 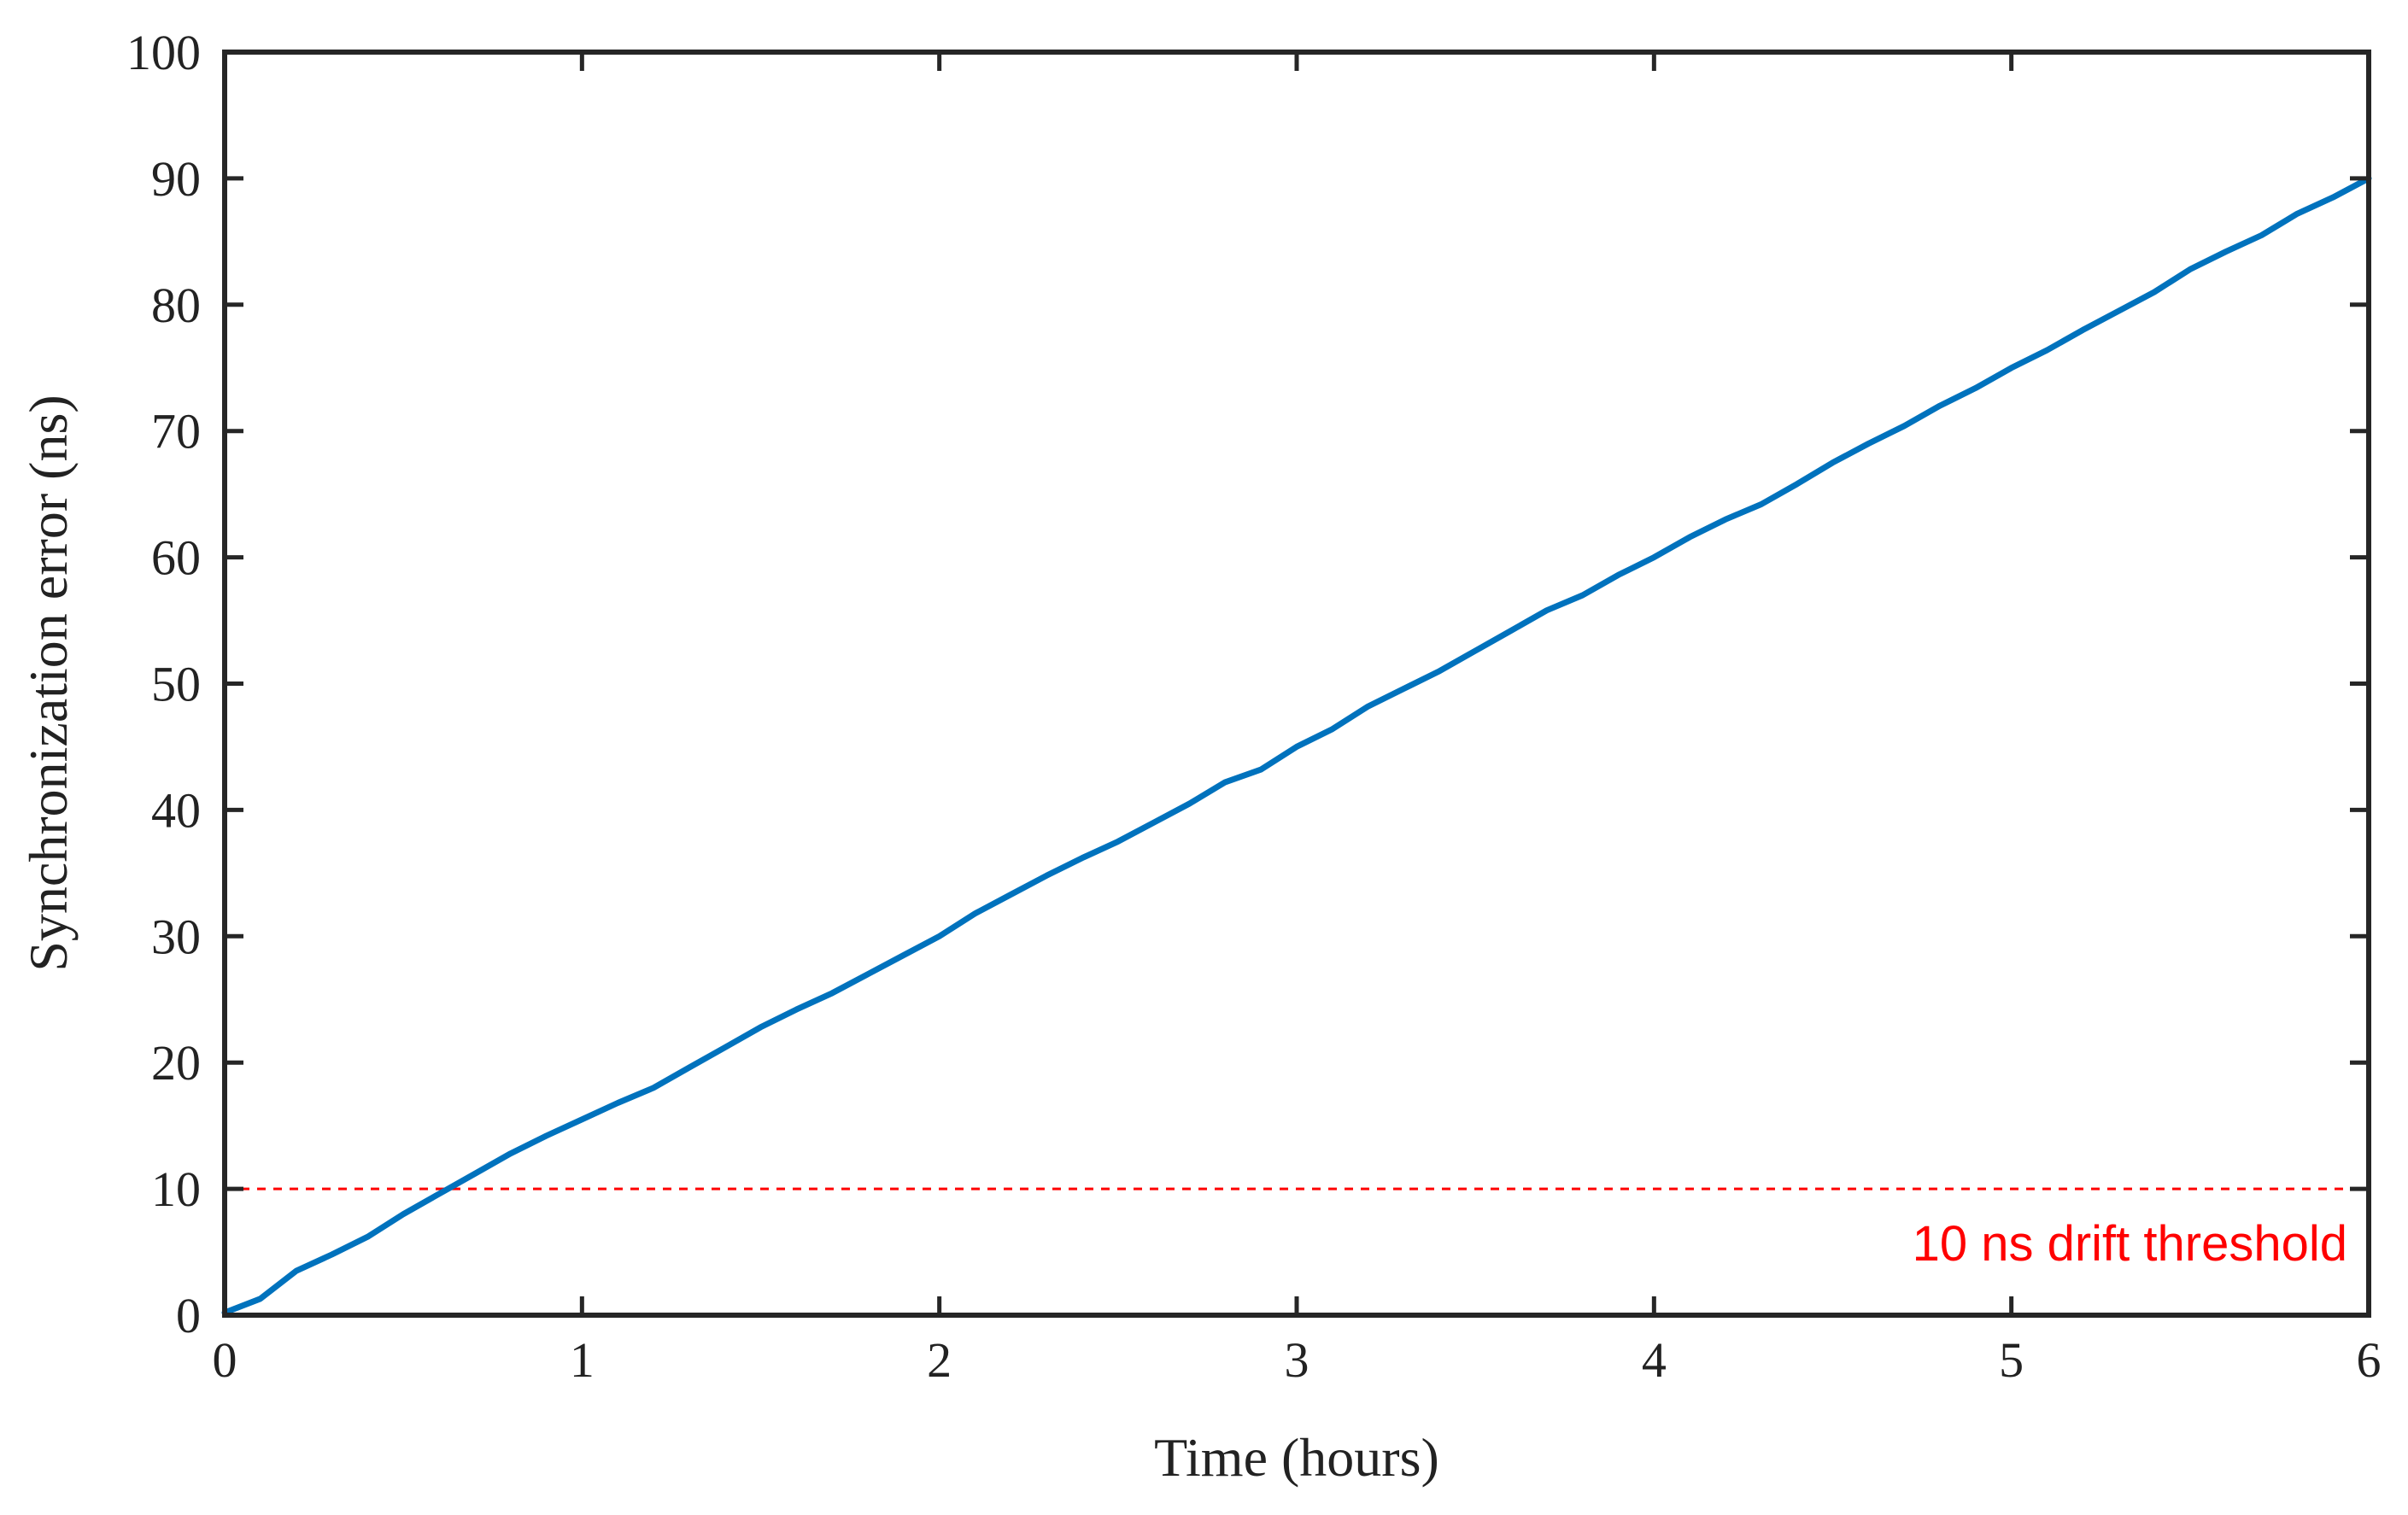 What do you see at coordinates (2369, 1360) in the screenshot?
I see `x-tick-label: 6` at bounding box center [2369, 1360].